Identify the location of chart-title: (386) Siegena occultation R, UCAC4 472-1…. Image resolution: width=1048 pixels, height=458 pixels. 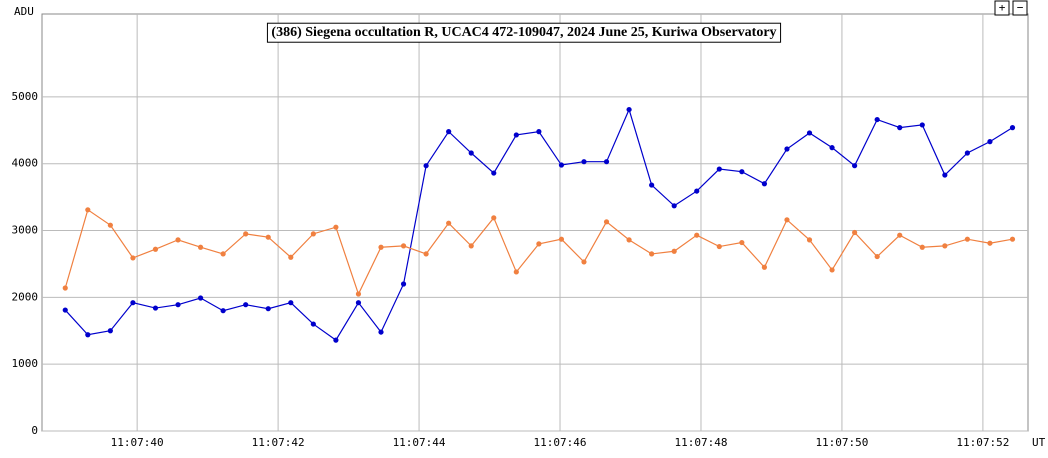
(523, 32).